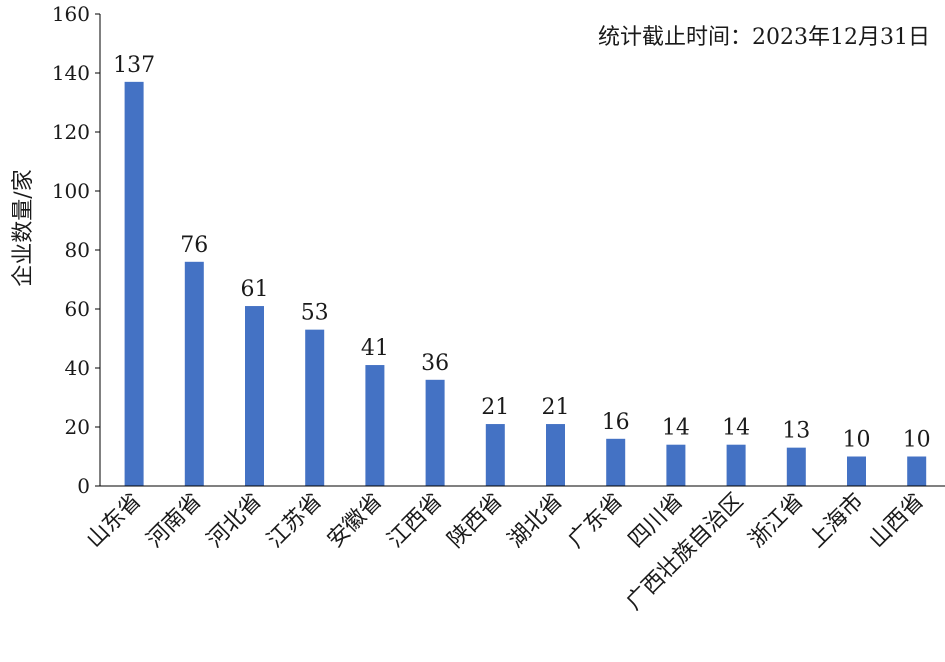  I want to click on value-label: 41, so click(375, 348).